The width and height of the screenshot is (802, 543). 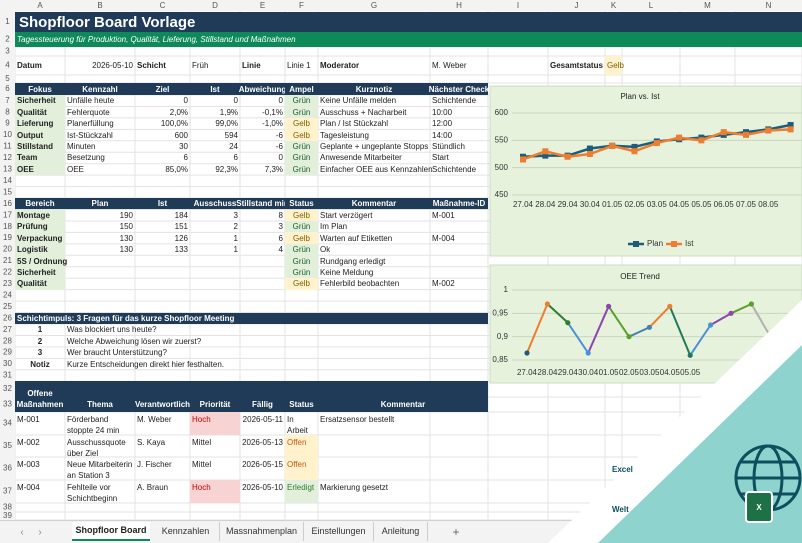 What do you see at coordinates (40, 249) in the screenshot?
I see `table-cell: Logistik` at bounding box center [40, 249].